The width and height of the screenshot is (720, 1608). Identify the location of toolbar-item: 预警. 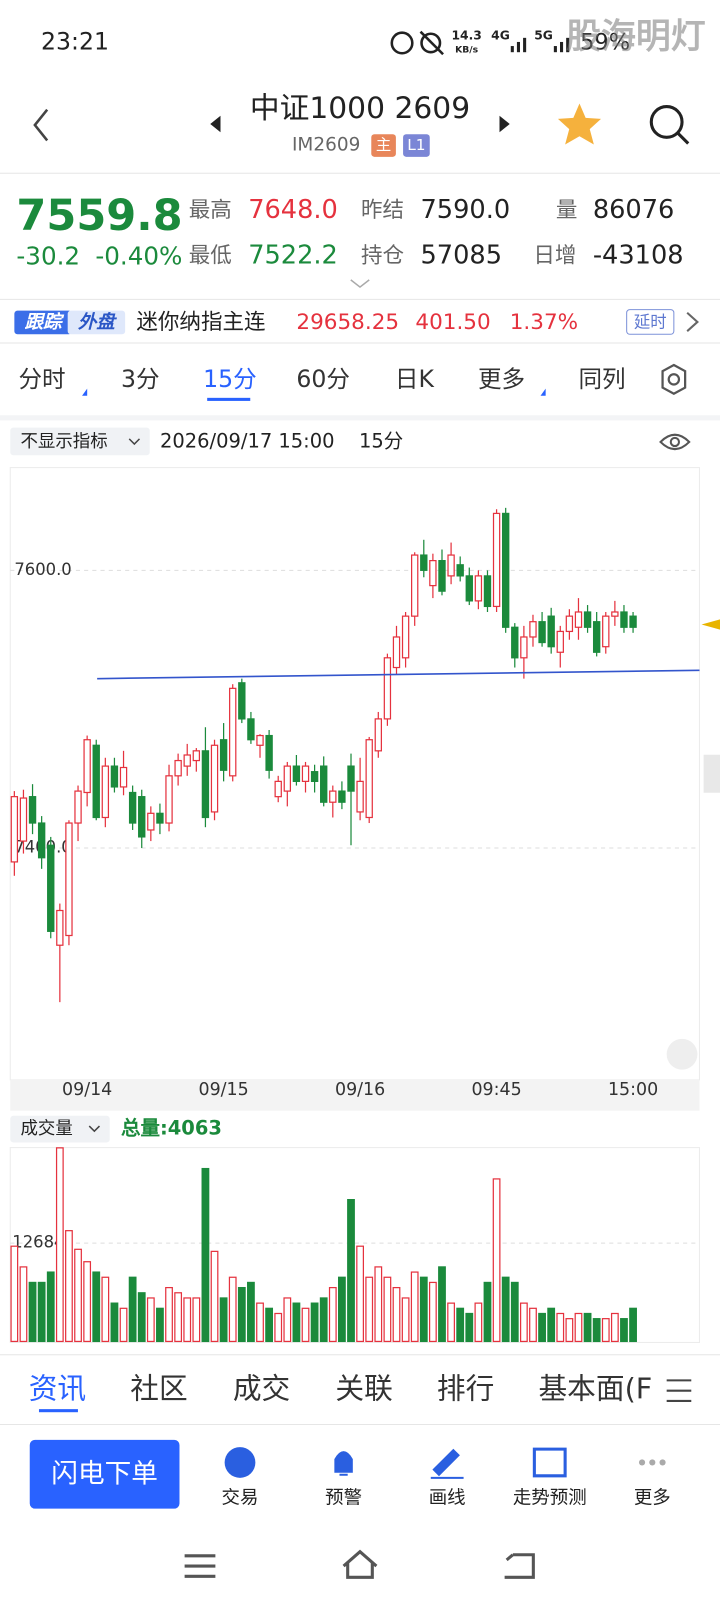
(343, 1497).